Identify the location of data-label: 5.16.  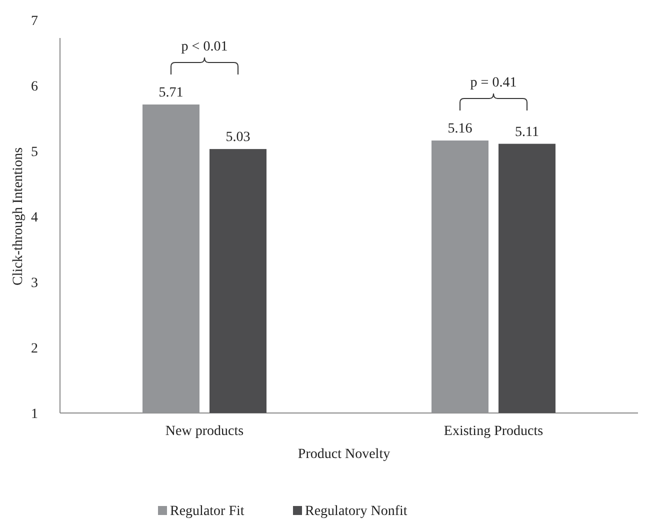
(460, 129).